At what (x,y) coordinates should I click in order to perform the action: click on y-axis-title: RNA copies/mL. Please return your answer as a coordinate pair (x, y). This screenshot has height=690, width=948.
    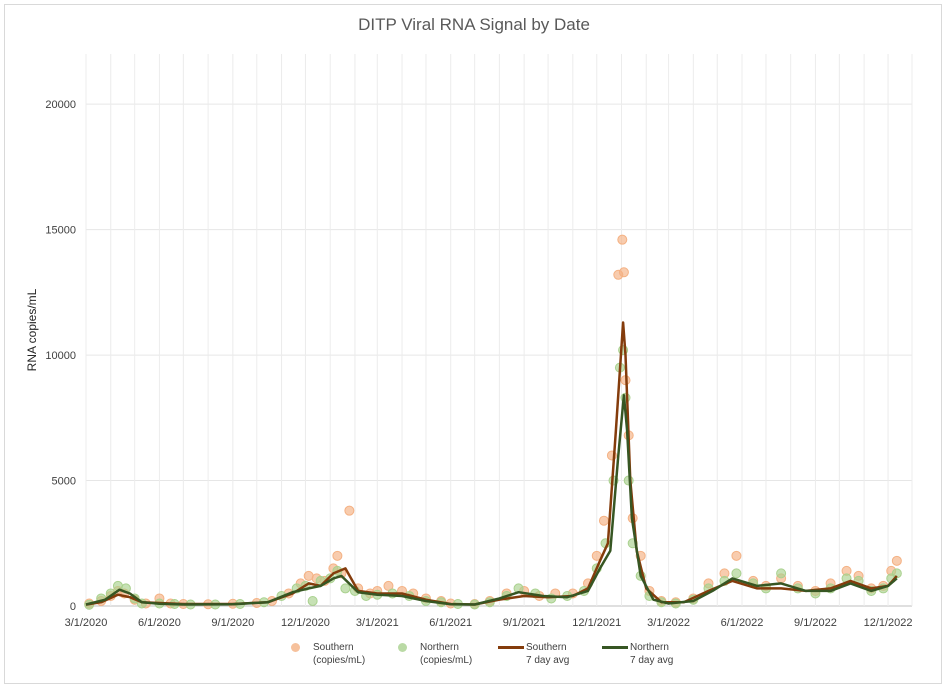
    Looking at the image, I should click on (32, 329).